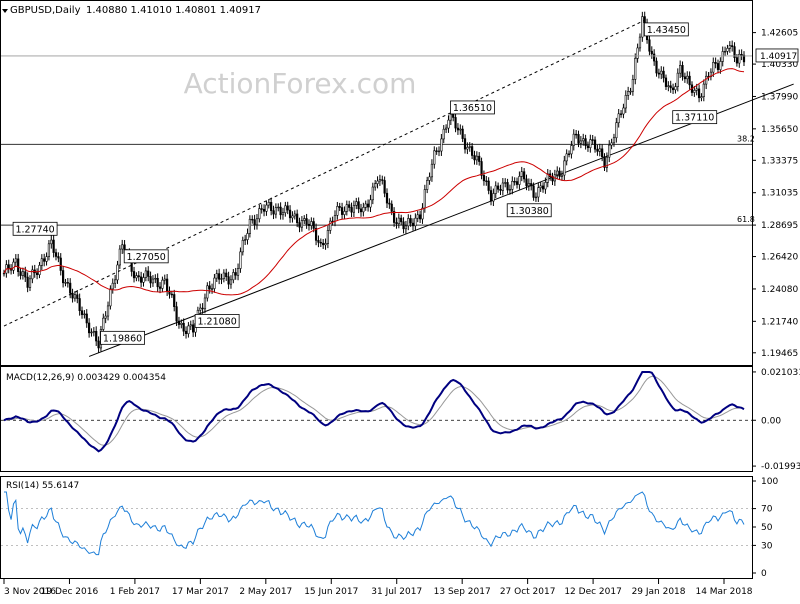  Describe the element at coordinates (779, 226) in the screenshot. I see `price-tick-label: 1.28695` at that location.